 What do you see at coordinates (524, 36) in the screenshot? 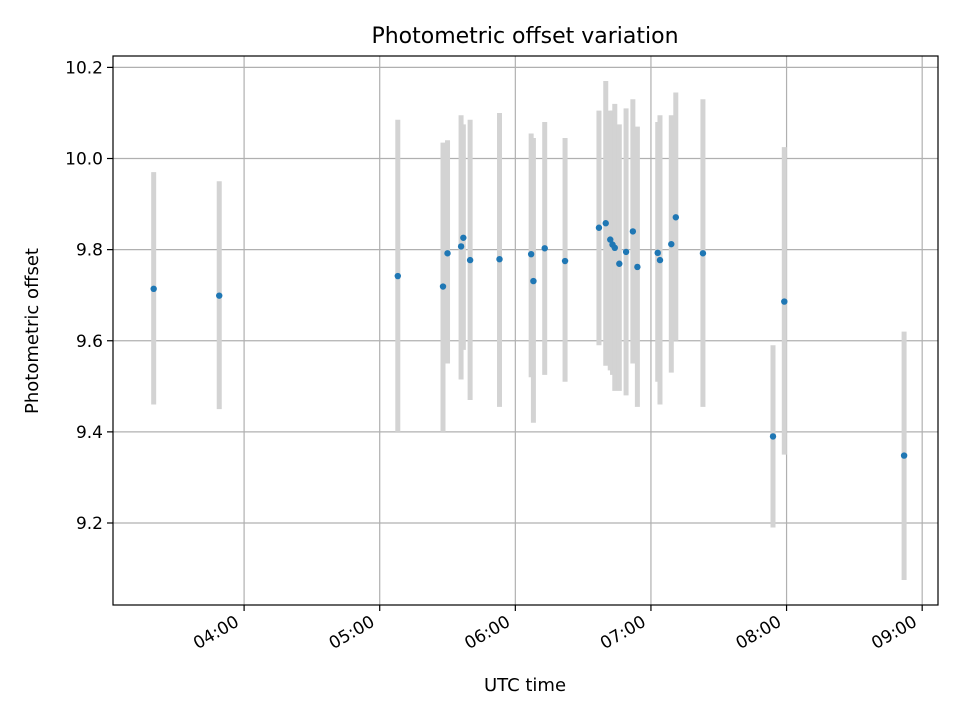
I see `chart-title: Photometric offset variation` at bounding box center [524, 36].